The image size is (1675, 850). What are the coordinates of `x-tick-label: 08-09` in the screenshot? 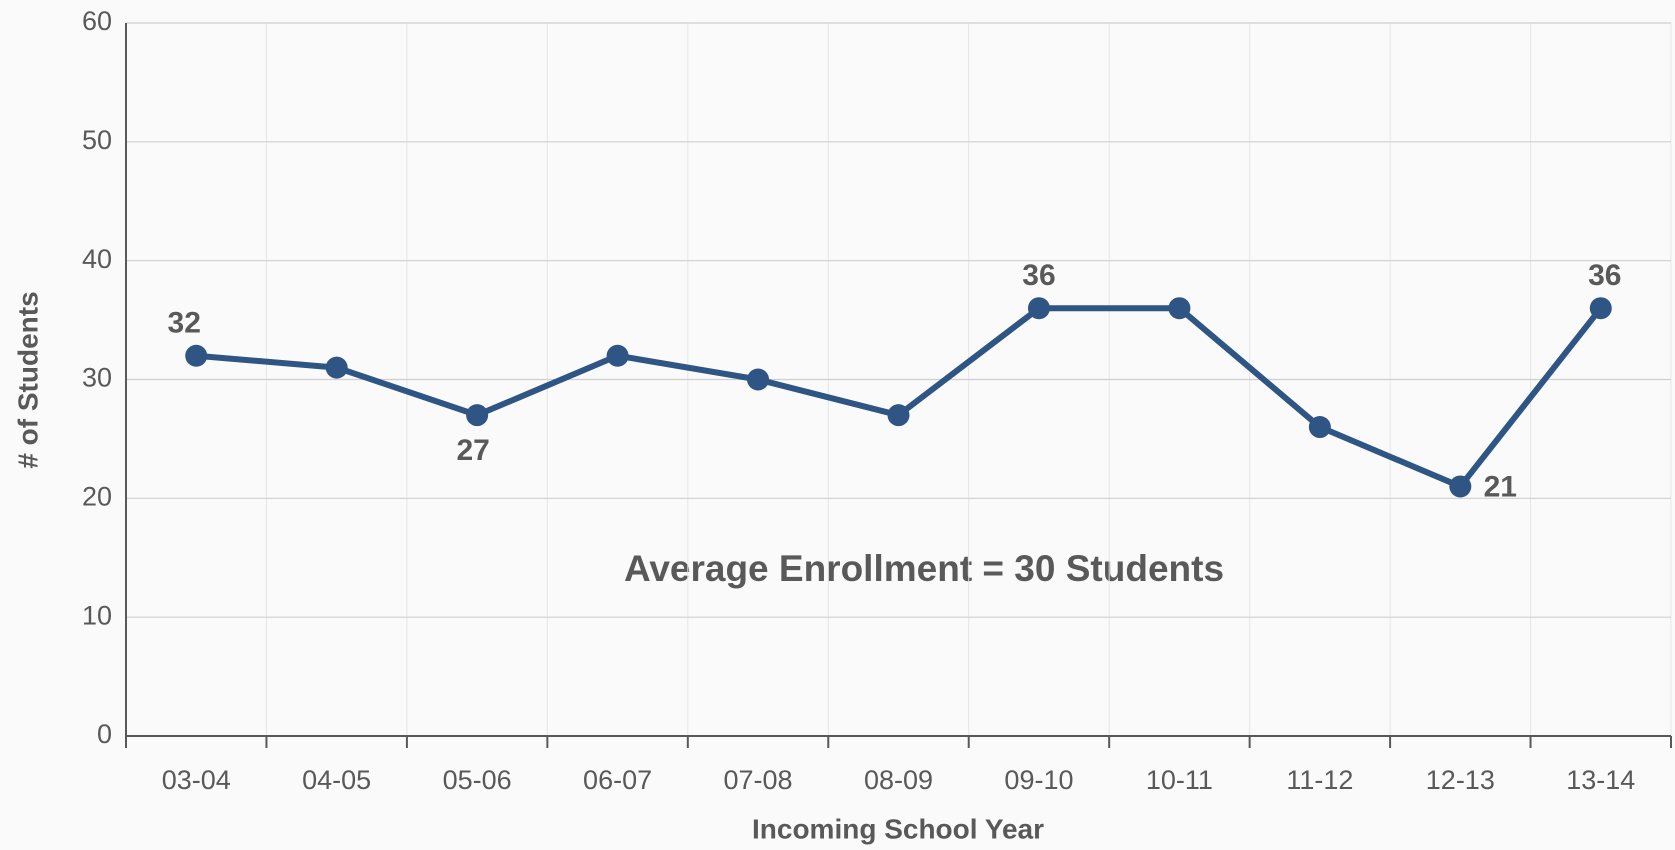 It's located at (898, 780).